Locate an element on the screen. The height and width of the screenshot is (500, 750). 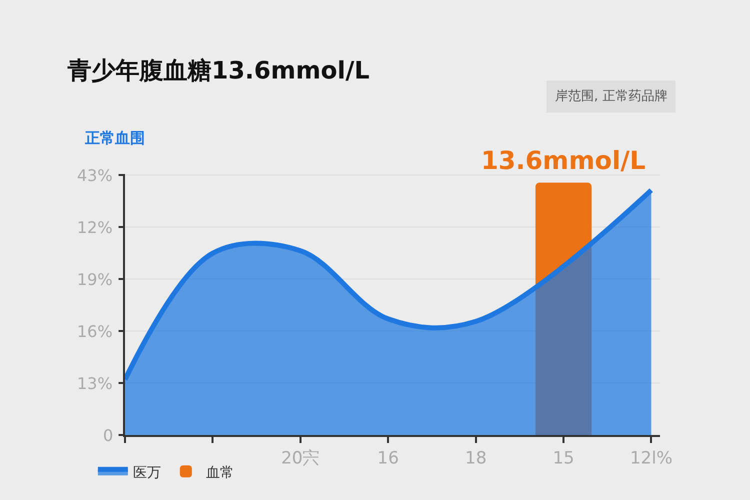
y-axis-title: 正常血围 is located at coordinates (114, 138).